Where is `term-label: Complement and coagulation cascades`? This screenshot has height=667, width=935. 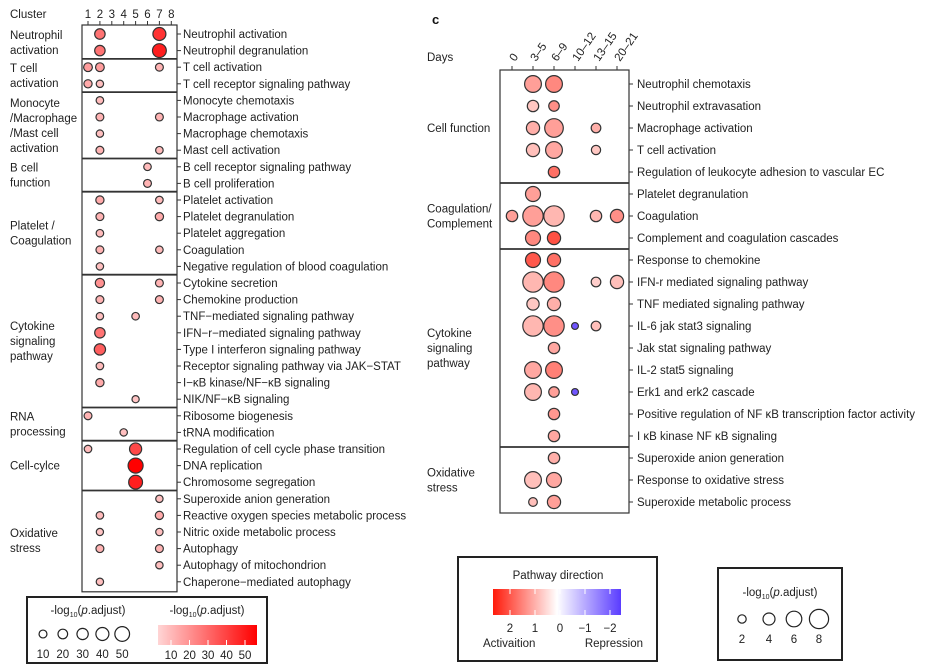
term-label: Complement and coagulation cascades is located at coordinates (738, 239).